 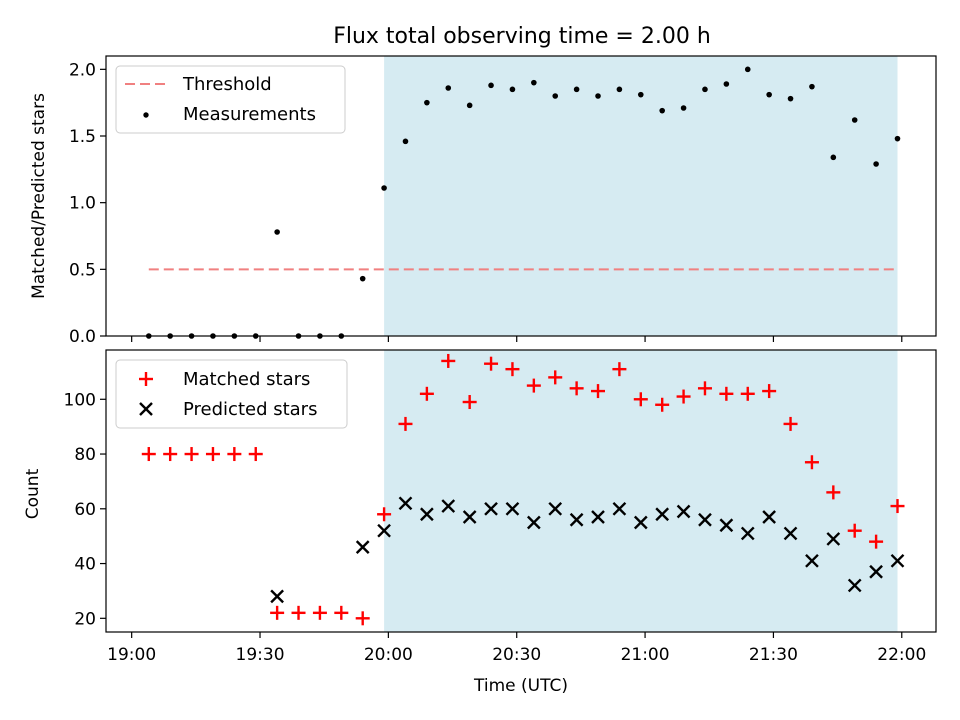 What do you see at coordinates (227, 84) in the screenshot?
I see `legend-threshold-label: Threshold` at bounding box center [227, 84].